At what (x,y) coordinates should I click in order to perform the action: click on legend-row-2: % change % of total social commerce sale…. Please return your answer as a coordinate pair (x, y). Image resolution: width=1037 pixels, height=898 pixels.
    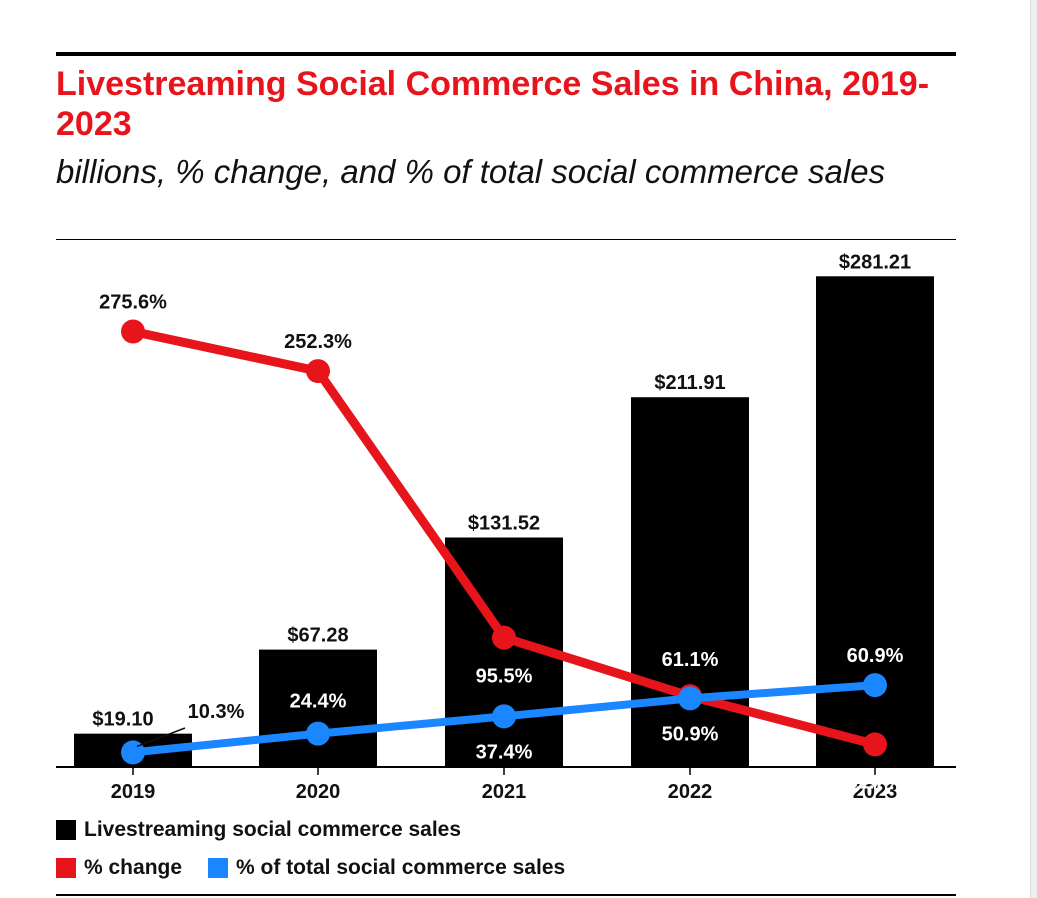
    Looking at the image, I should click on (323, 868).